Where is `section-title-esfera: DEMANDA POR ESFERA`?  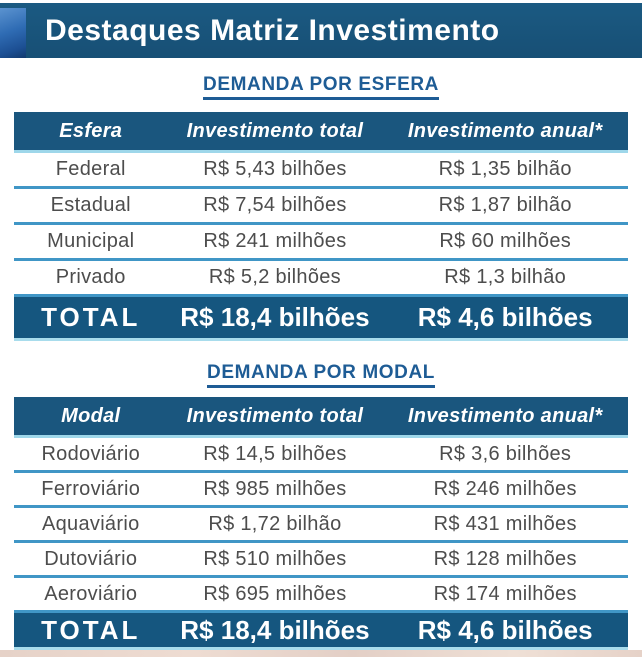 section-title-esfera: DEMANDA POR ESFERA is located at coordinates (321, 87).